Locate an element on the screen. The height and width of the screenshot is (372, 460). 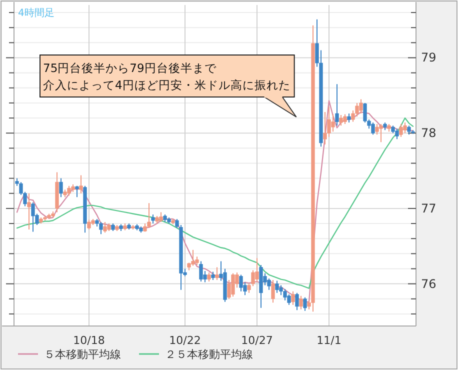
annotation: 介入によって4円ほど円安・米ドル高に振れた is located at coordinates (166, 85).